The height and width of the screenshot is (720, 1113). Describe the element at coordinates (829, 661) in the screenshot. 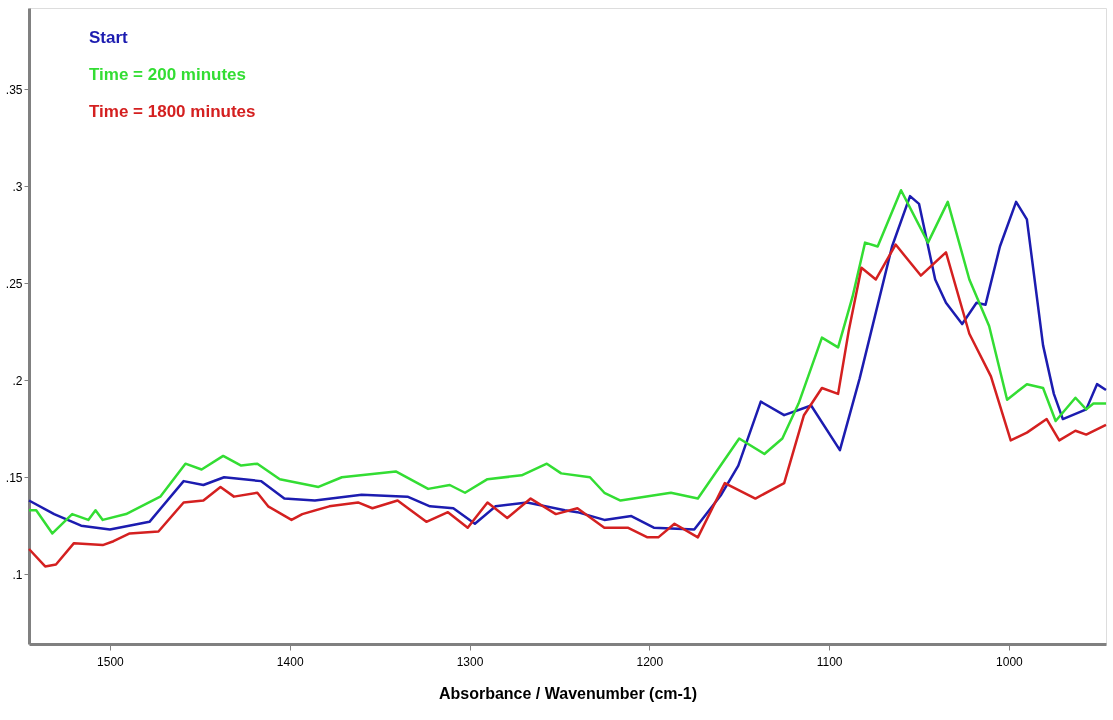

I see `x-tick-label: 1100` at that location.